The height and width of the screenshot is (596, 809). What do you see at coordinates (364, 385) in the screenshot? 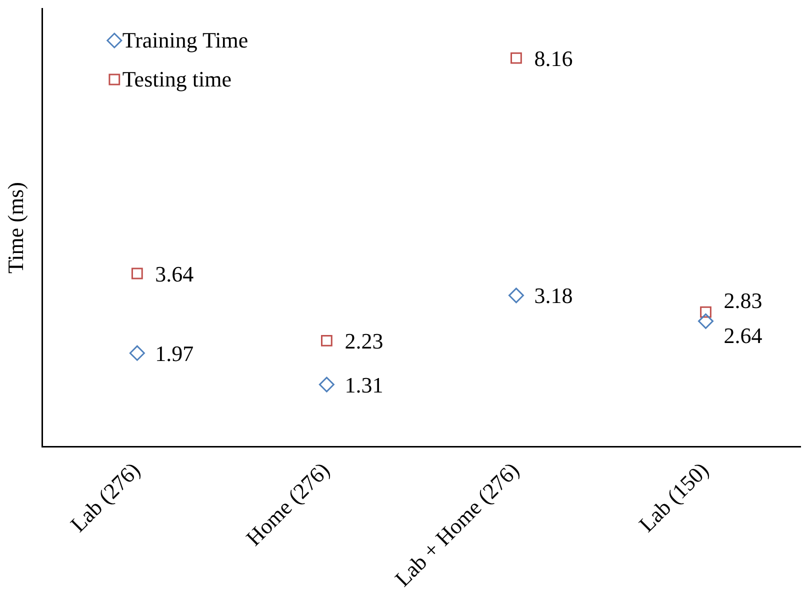
I see `data-label: 1.31` at bounding box center [364, 385].